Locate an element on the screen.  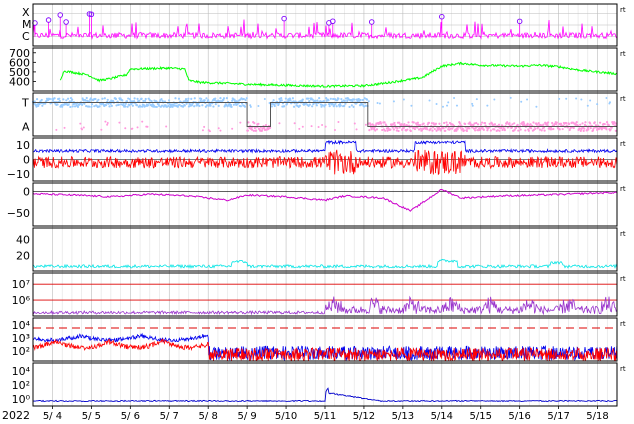
date-tick-label: 5/14 is located at coordinates (442, 416).